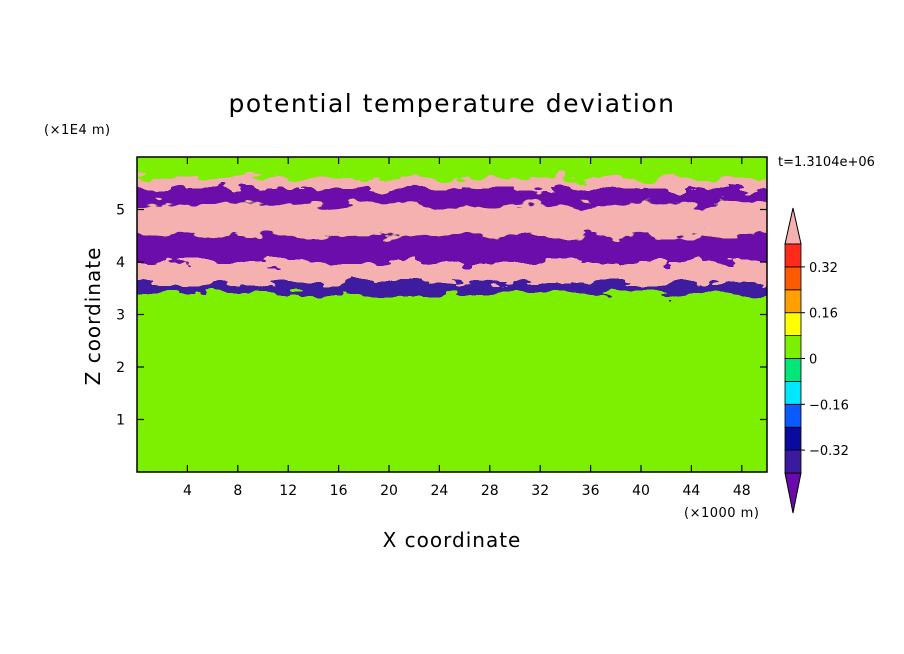  Describe the element at coordinates (540, 491) in the screenshot. I see `x-tick-label: 32` at that location.